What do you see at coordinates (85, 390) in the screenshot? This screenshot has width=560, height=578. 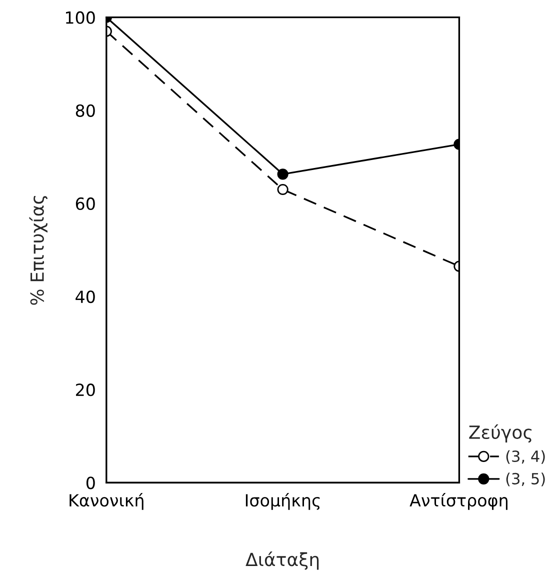 I see `y-tick-label: 20` at bounding box center [85, 390].